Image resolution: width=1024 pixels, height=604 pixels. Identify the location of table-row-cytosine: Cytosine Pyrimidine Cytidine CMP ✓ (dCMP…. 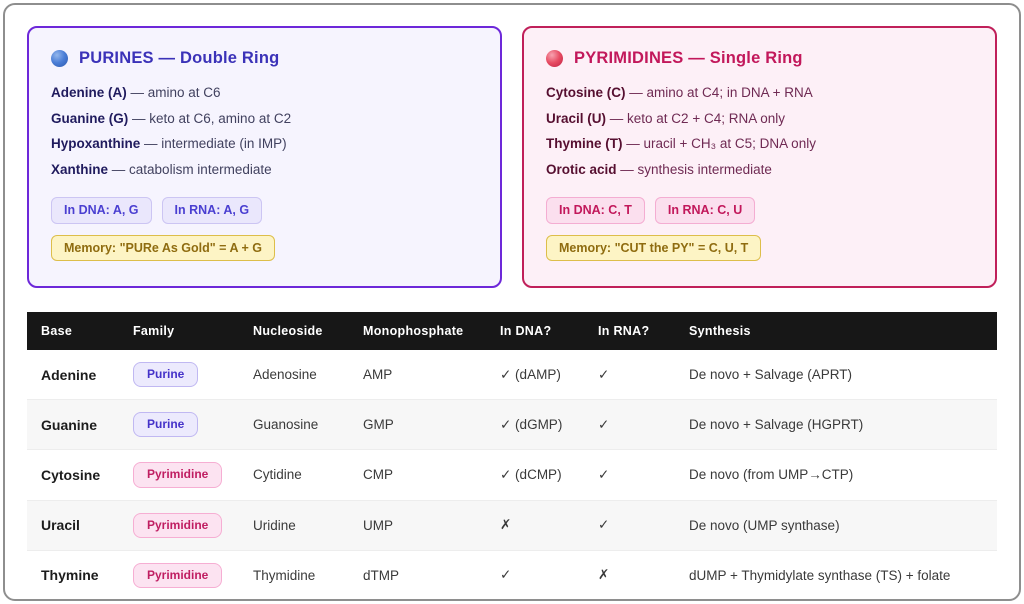
(512, 475).